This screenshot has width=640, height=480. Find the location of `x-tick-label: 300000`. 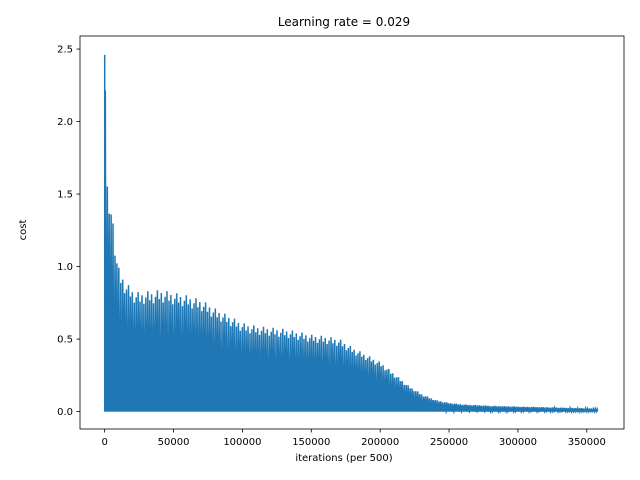

x-tick-label: 300000 is located at coordinates (518, 442).